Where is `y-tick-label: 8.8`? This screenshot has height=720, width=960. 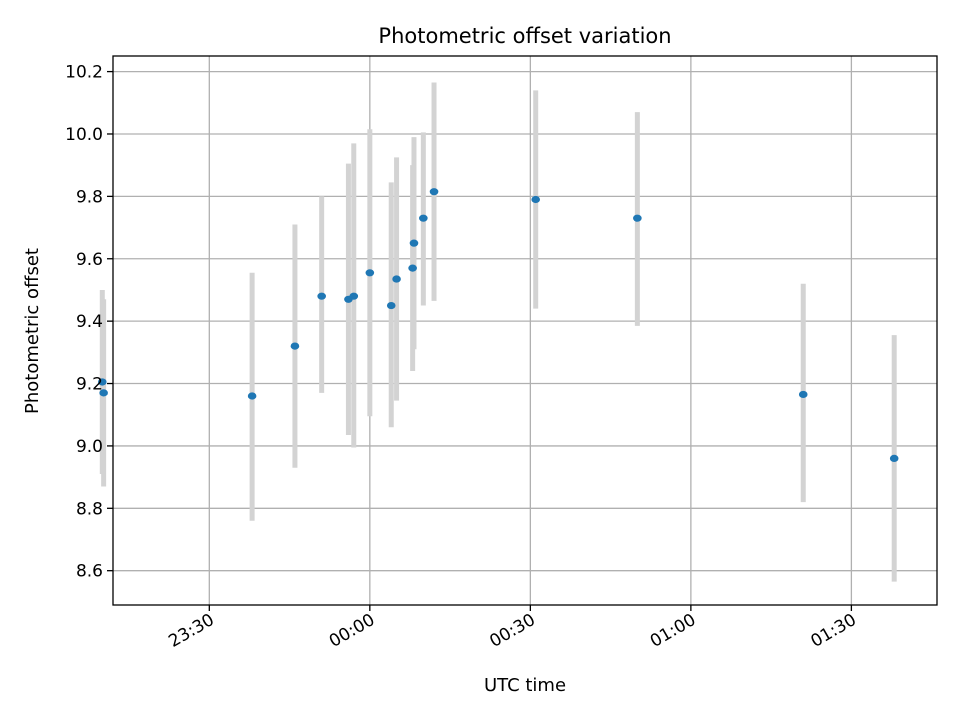 y-tick-label: 8.8 is located at coordinates (89, 509).